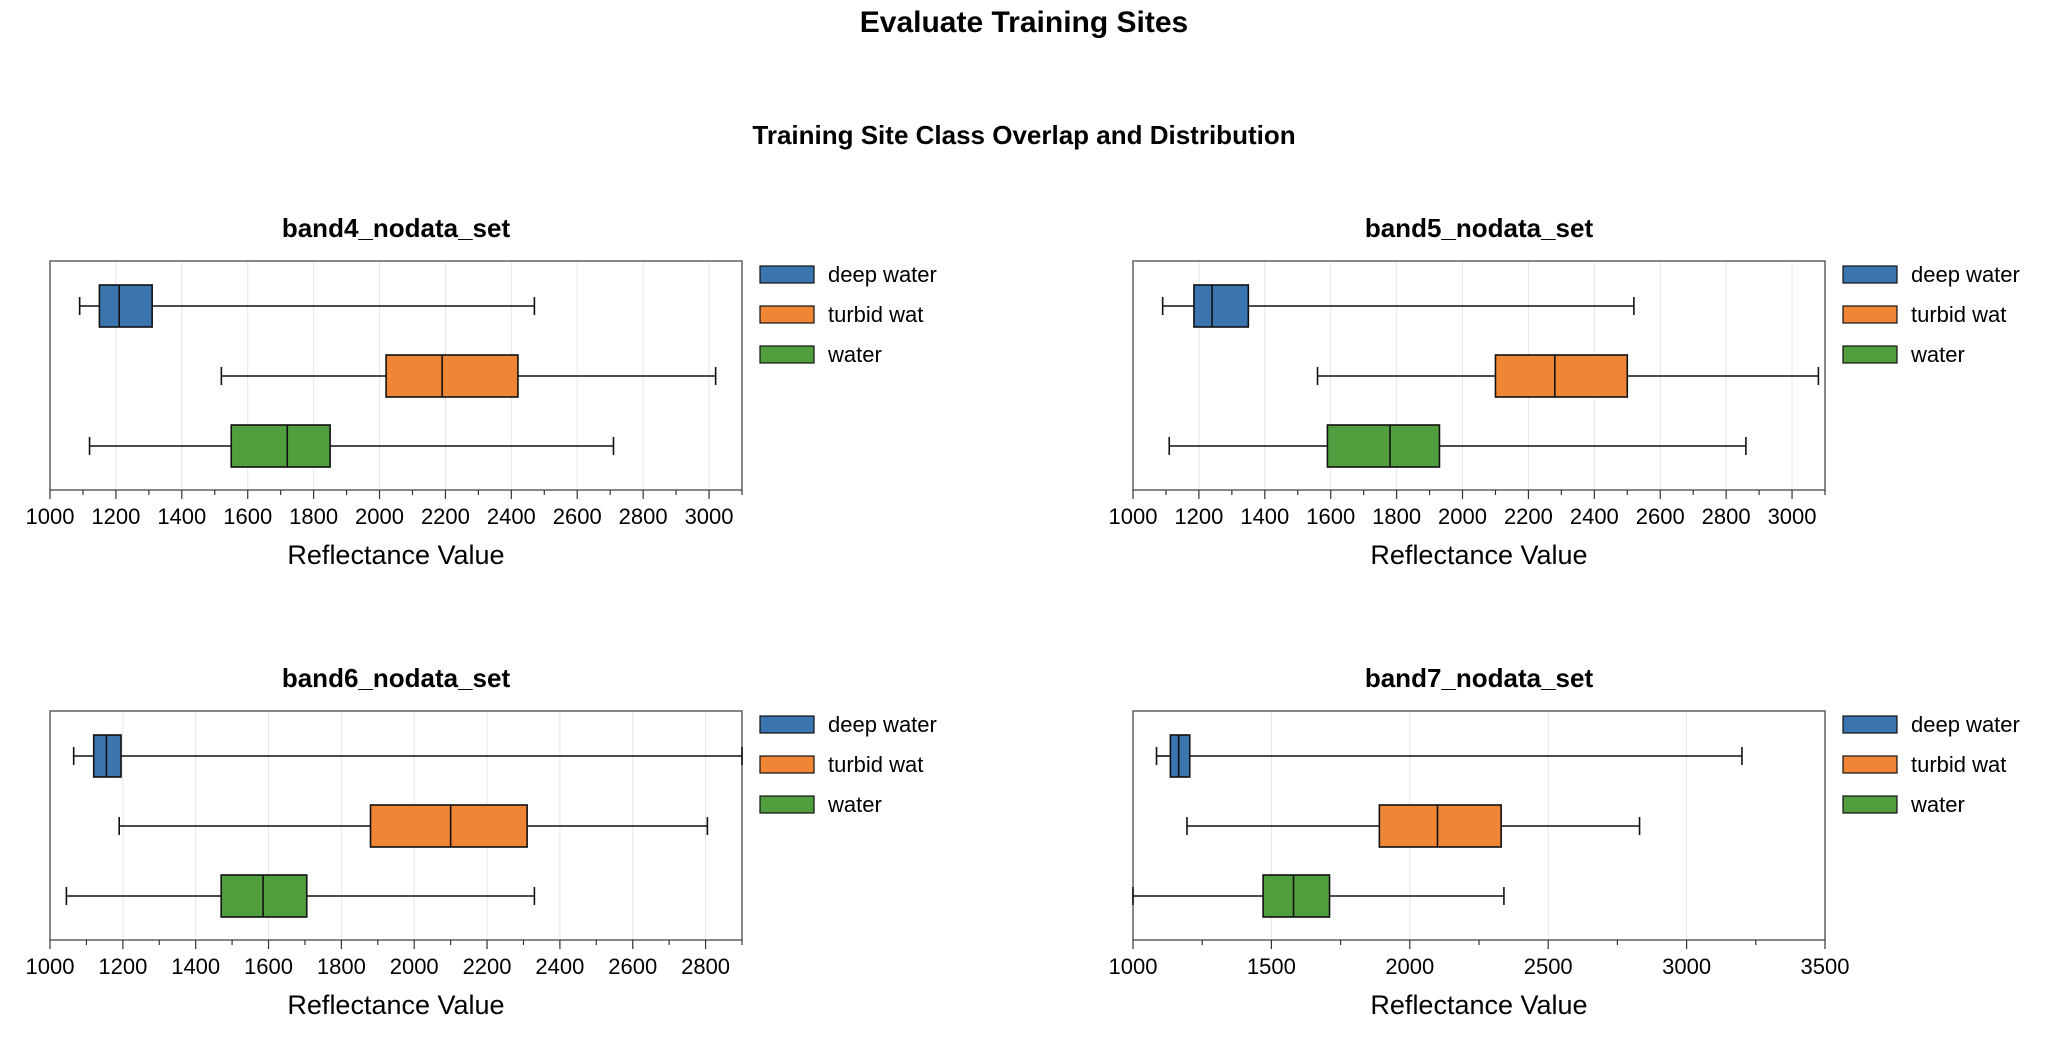 This screenshot has height=1046, width=2048. Describe the element at coordinates (1479, 228) in the screenshot. I see `panel-title: band5_nodata_set` at that location.